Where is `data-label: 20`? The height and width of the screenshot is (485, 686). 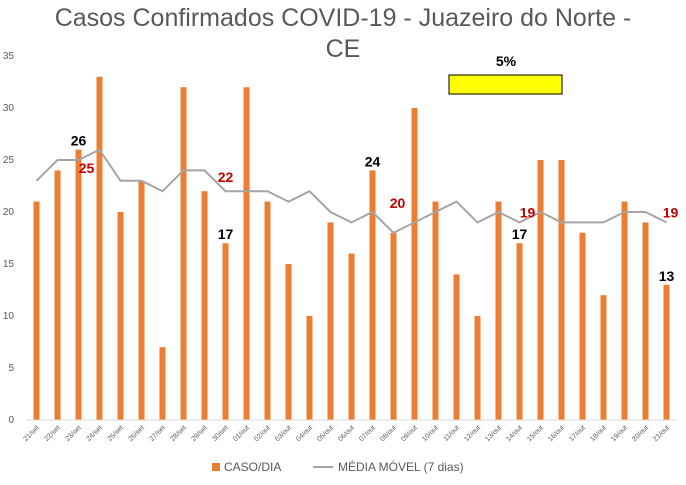
data-label: 20 is located at coordinates (398, 203).